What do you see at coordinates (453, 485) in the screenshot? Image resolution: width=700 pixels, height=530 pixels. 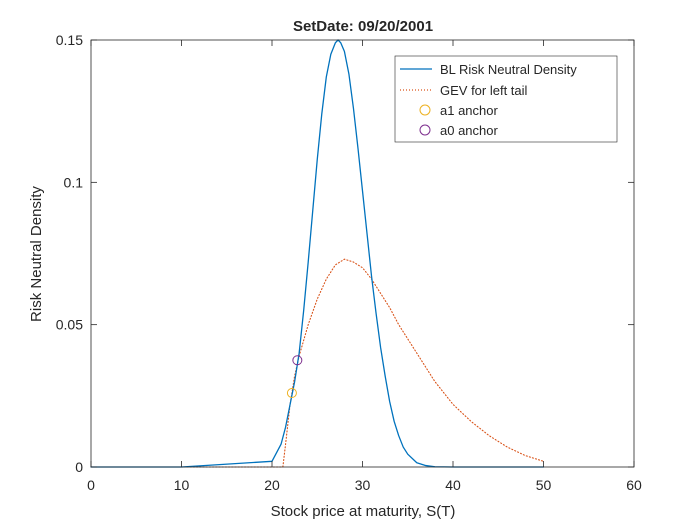 I see `x-tick-label: 40` at bounding box center [453, 485].